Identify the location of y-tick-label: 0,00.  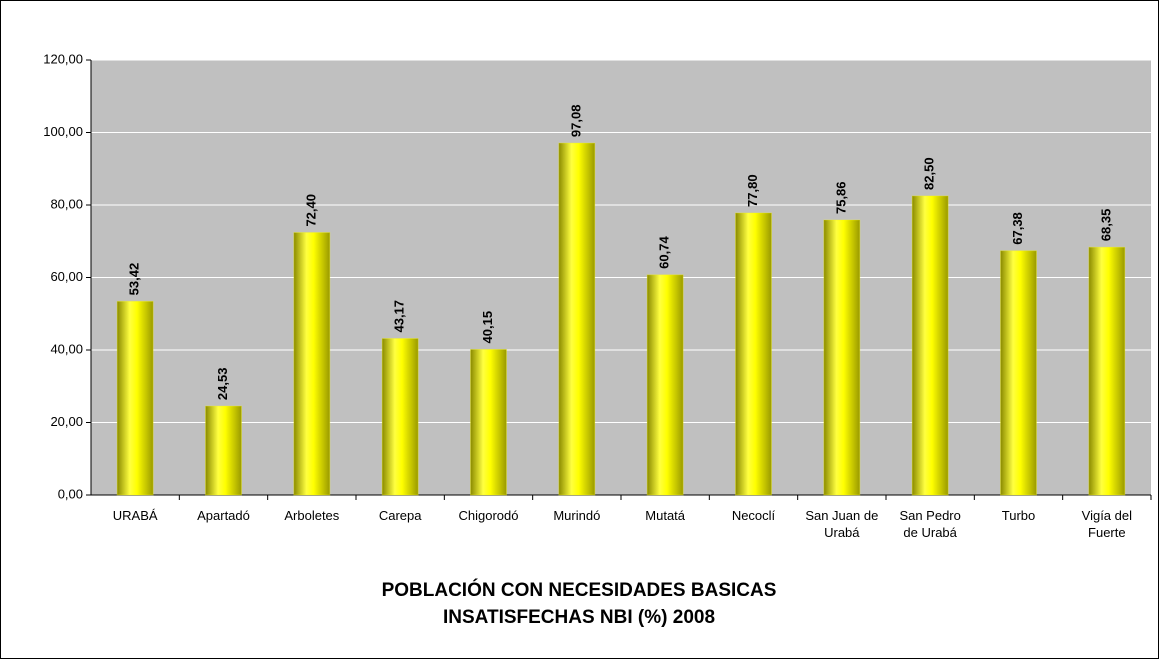
(70, 493).